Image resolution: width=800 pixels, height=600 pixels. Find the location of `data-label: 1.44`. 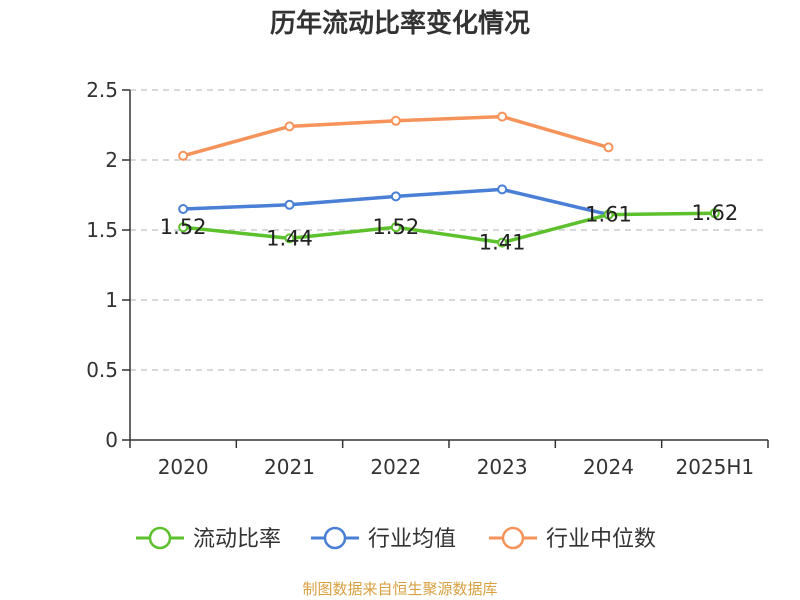

data-label: 1.44 is located at coordinates (289, 238).